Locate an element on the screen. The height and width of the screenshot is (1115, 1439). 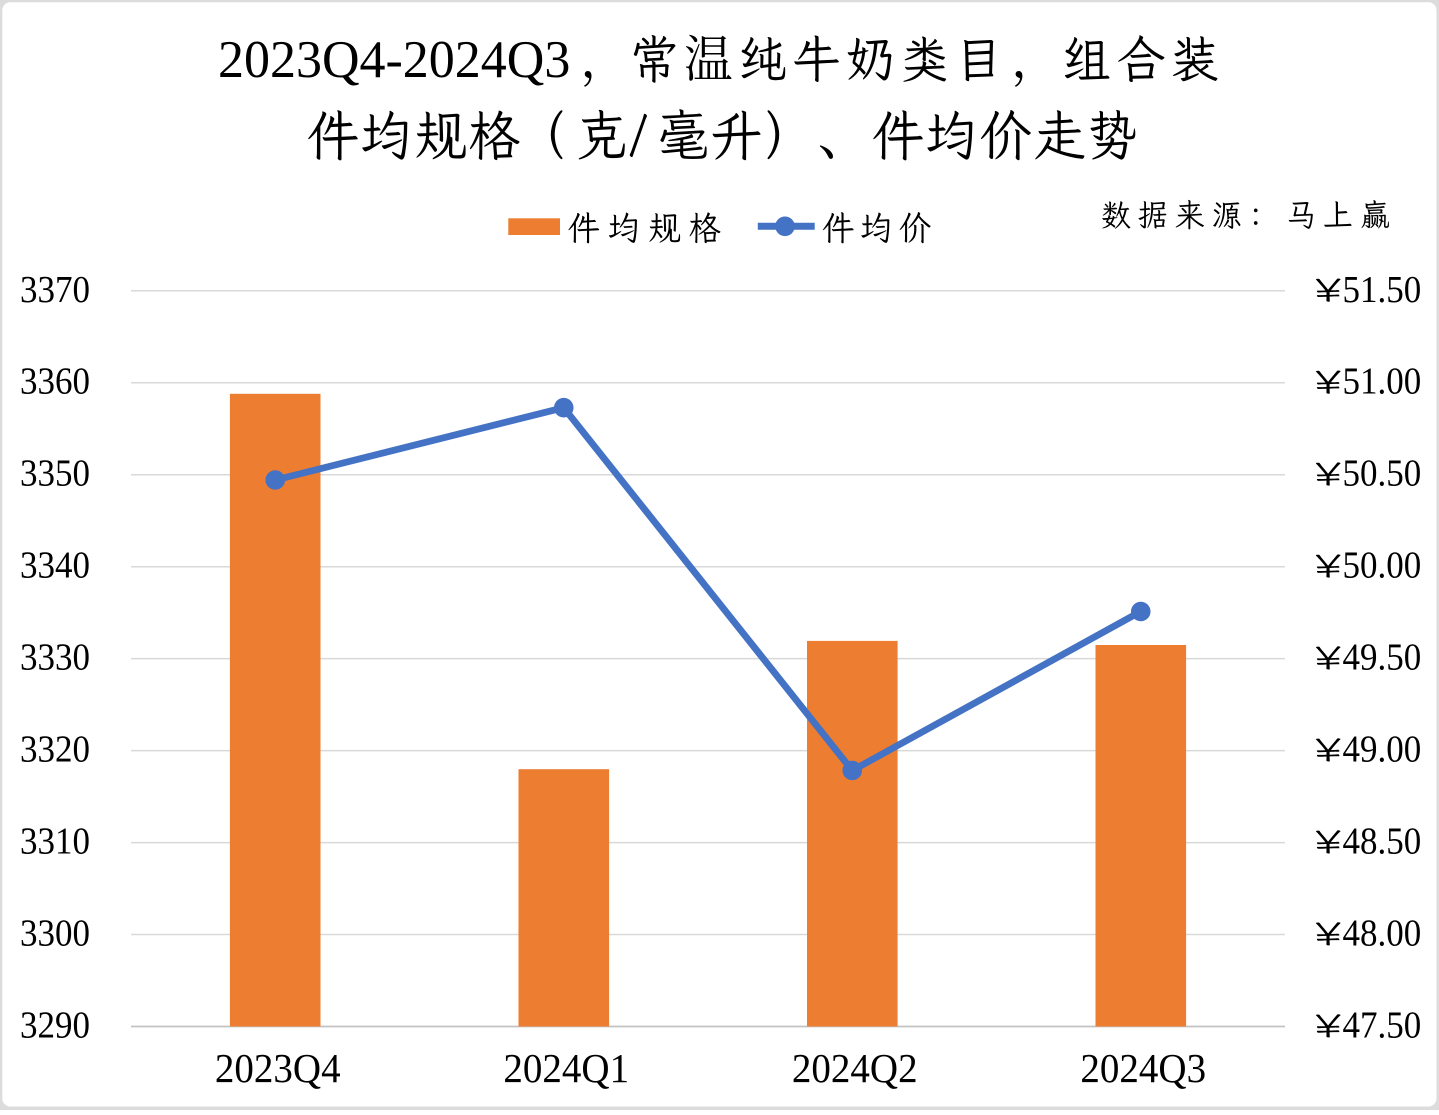
svg-text: 3290 is located at coordinates (55, 1024).